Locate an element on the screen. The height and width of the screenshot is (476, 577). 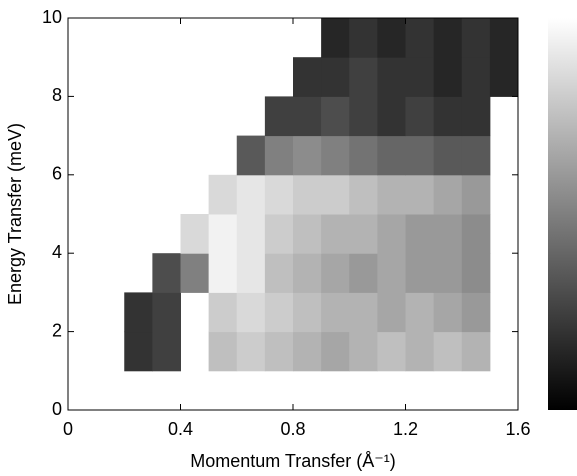
x-axis-label: Momentum Transfer (Å⁻¹) is located at coordinates (293, 461).